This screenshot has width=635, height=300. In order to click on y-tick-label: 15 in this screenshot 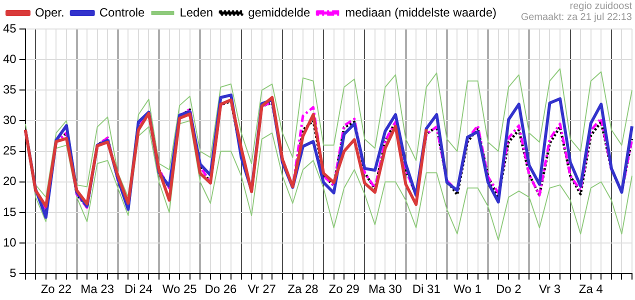, I will do `click(9, 211)`.